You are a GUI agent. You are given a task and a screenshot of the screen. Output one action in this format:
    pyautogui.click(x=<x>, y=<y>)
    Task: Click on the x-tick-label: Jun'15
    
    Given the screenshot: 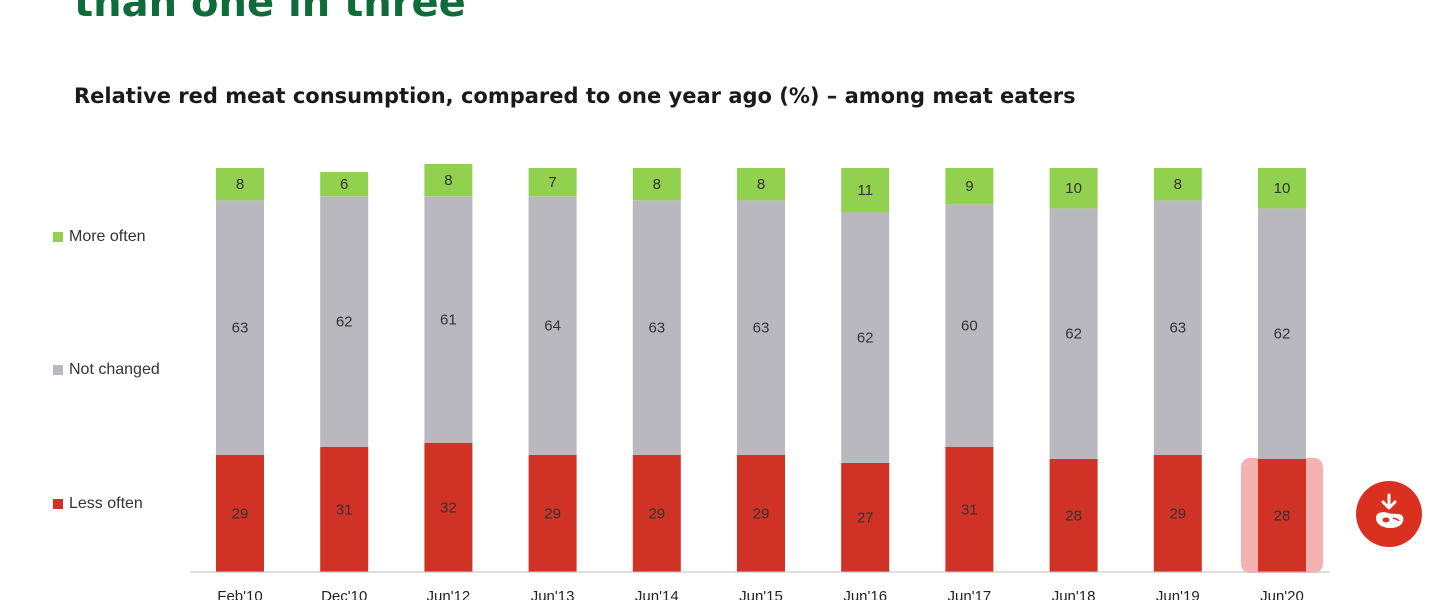 What is the action you would take?
    pyautogui.click(x=761, y=594)
    